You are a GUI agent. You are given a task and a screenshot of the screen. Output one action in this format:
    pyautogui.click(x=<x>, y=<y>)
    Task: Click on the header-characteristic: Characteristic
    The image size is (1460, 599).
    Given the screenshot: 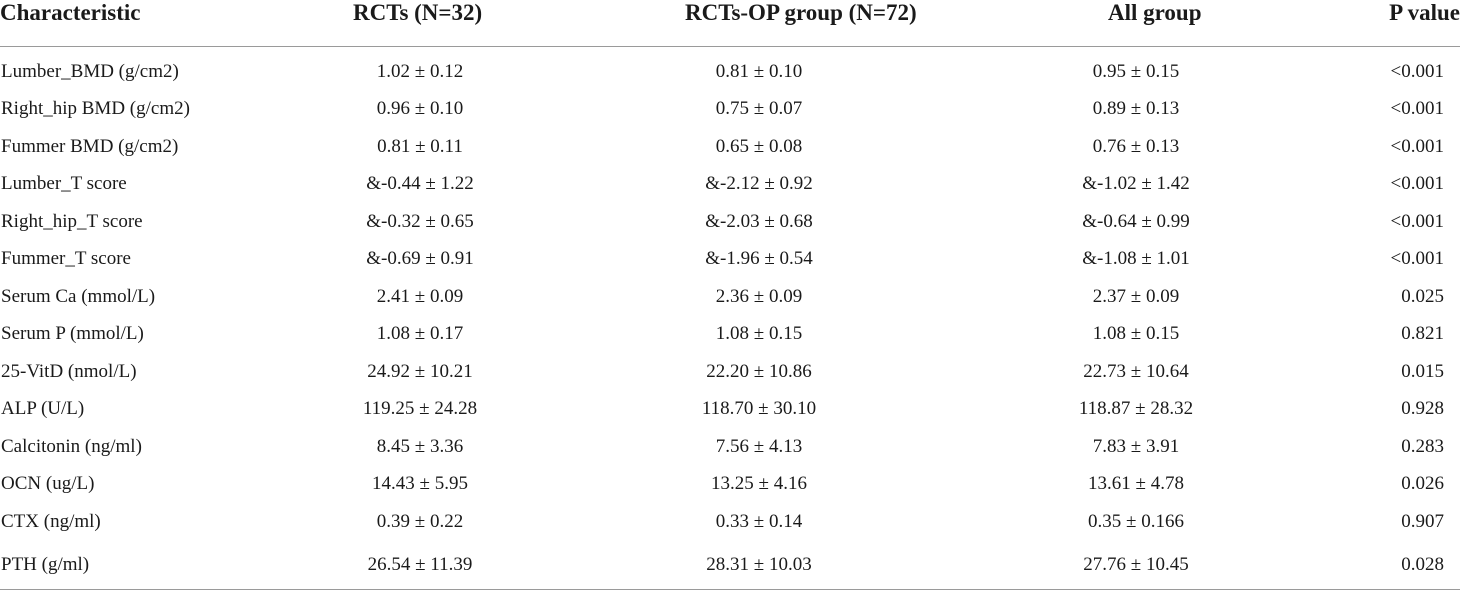 What is the action you would take?
    pyautogui.click(x=150, y=23)
    